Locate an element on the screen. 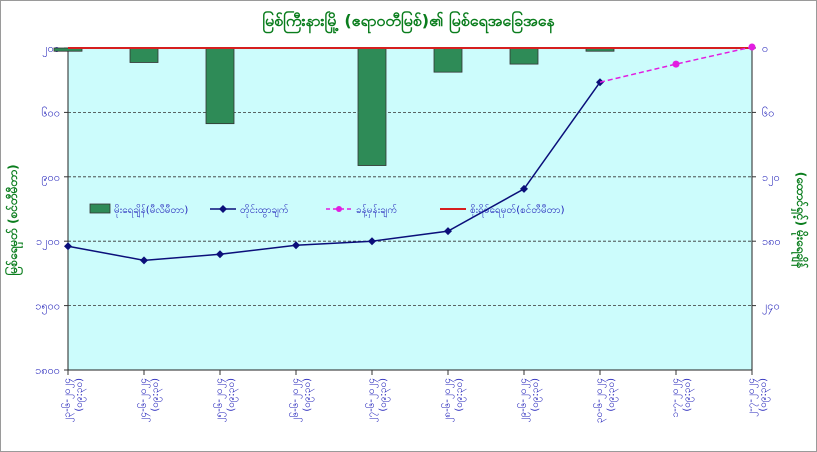  x-tick-label-line: ၂၇-၆-၂၀၂၄ is located at coordinates (371, 400).